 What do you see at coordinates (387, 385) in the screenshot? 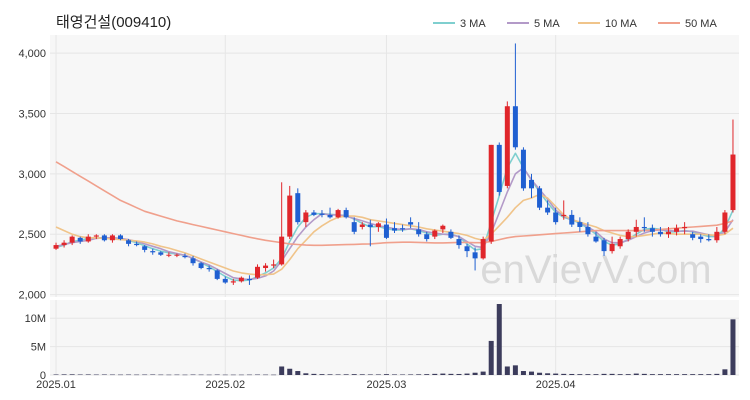
I see `date-tick-label: 2025.03` at bounding box center [387, 385].